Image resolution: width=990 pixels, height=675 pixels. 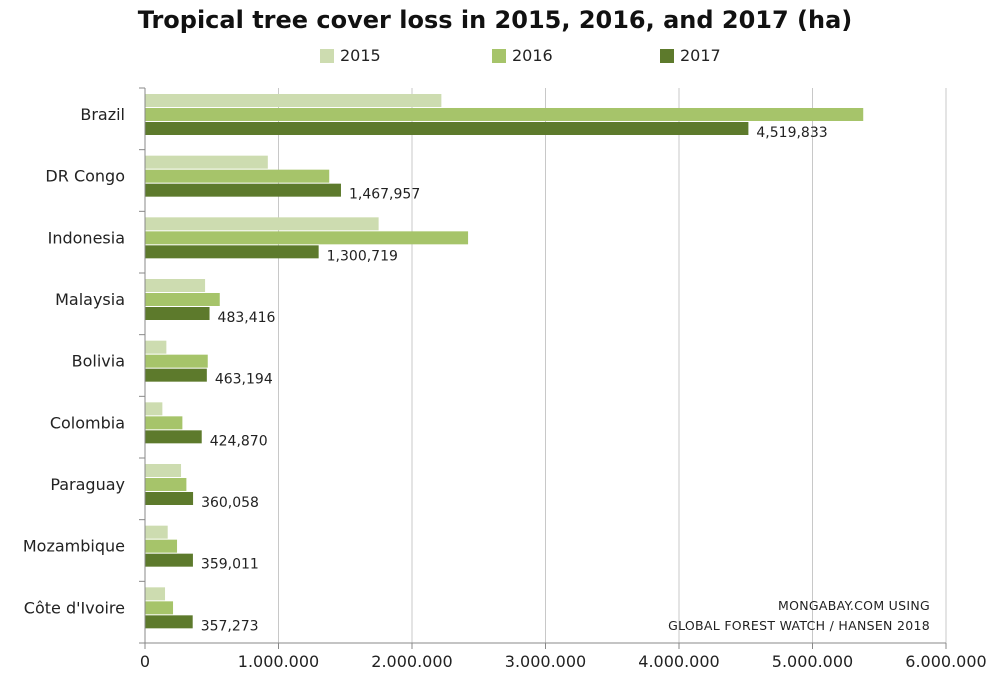 What do you see at coordinates (411, 661) in the screenshot?
I see `x-tick-label: 2.000.000` at bounding box center [411, 661].